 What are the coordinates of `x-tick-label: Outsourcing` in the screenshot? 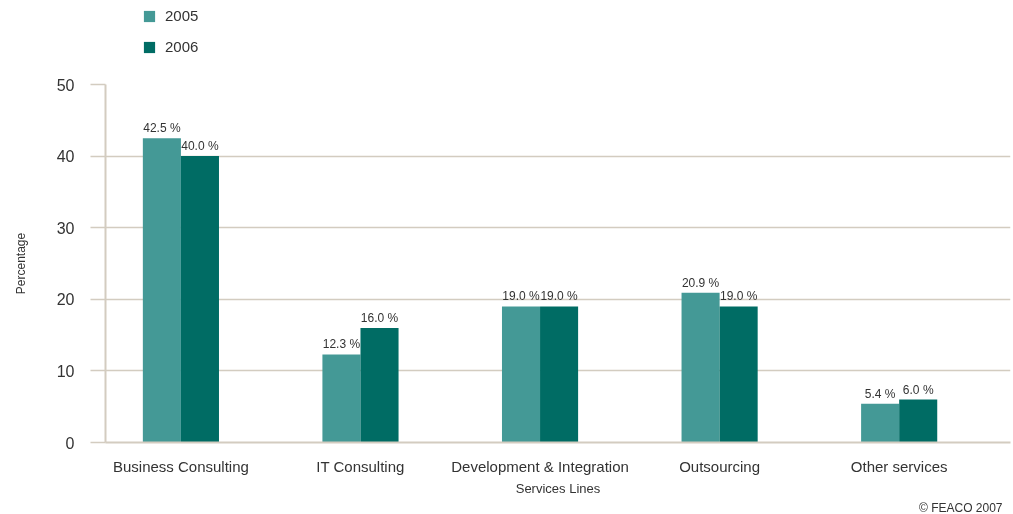 It's located at (720, 466).